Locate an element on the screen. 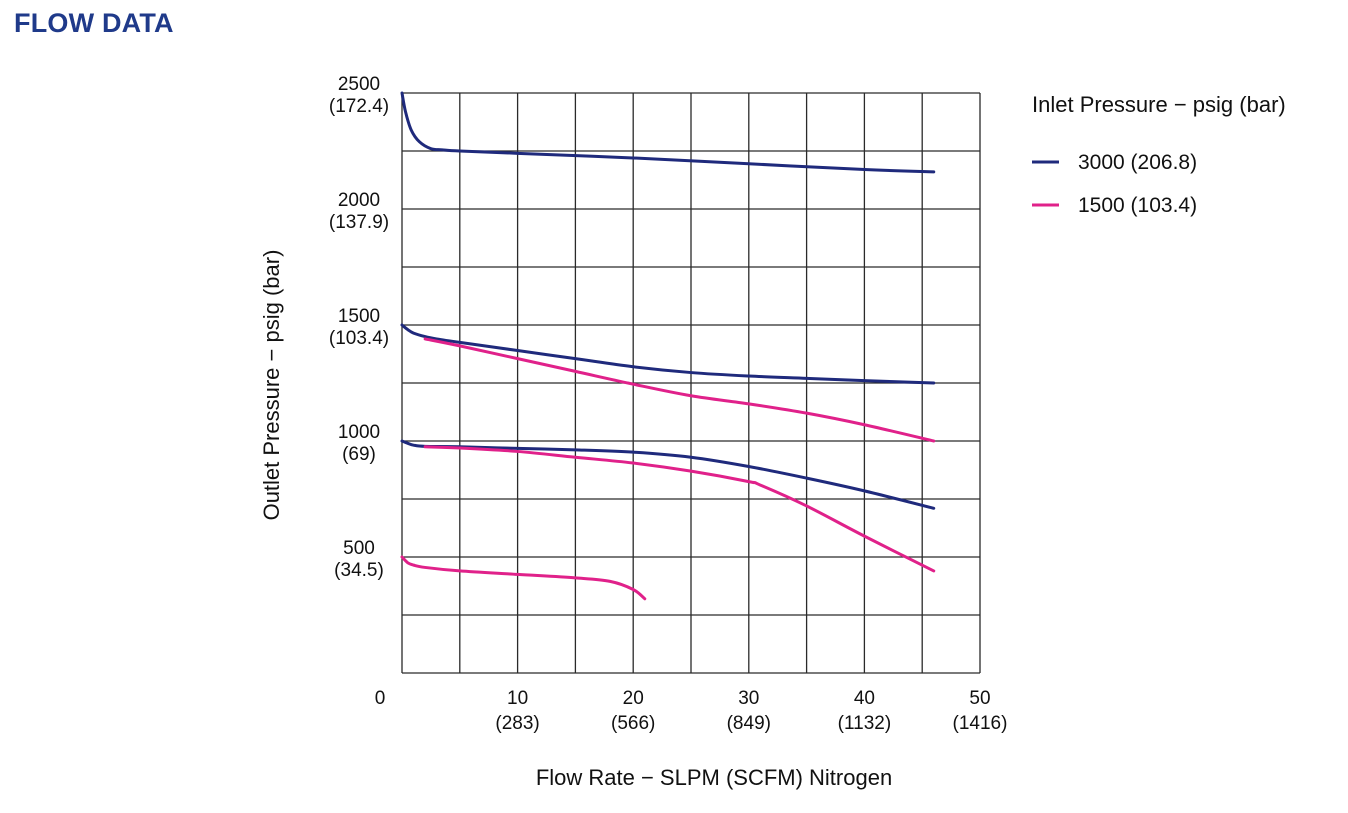 Image resolution: width=1348 pixels, height=813 pixels. legend-label-3000: 3000 (206.8) is located at coordinates (1137, 162).